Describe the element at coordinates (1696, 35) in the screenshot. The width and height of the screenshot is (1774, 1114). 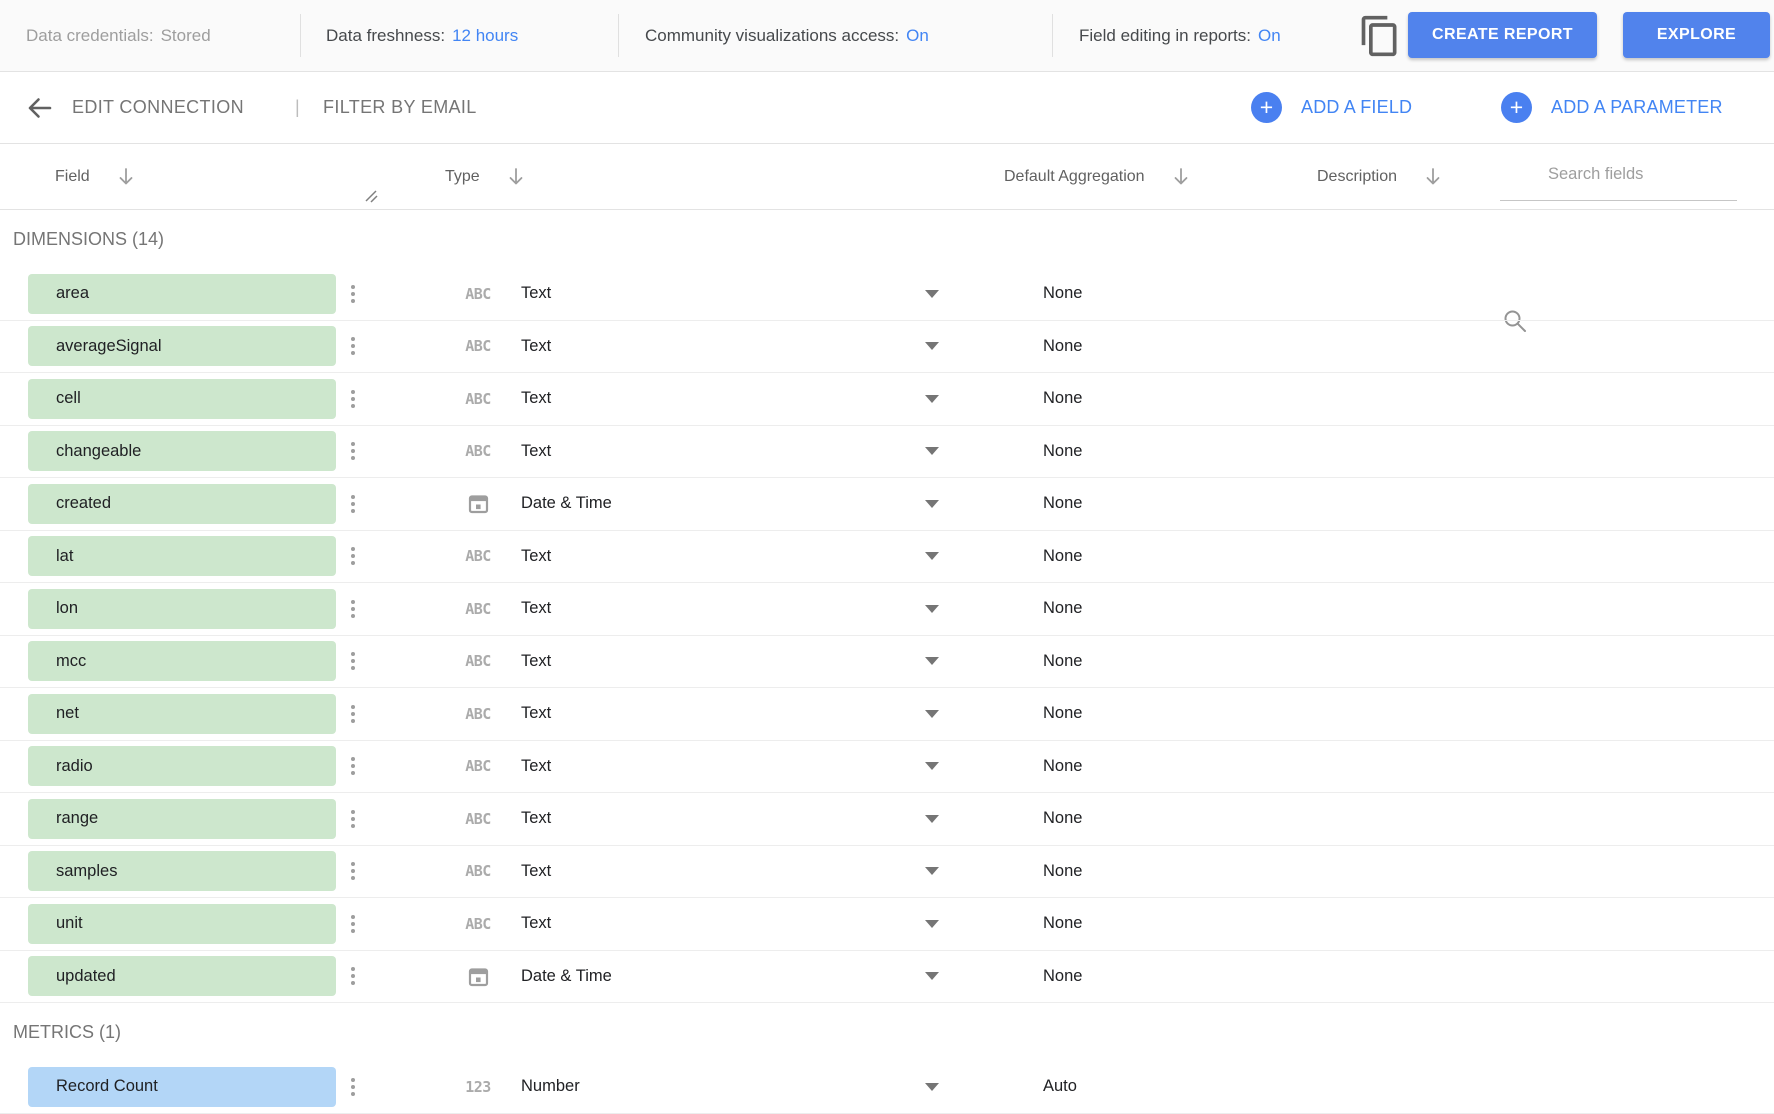
I see `explore-button: EXPLORE` at that location.